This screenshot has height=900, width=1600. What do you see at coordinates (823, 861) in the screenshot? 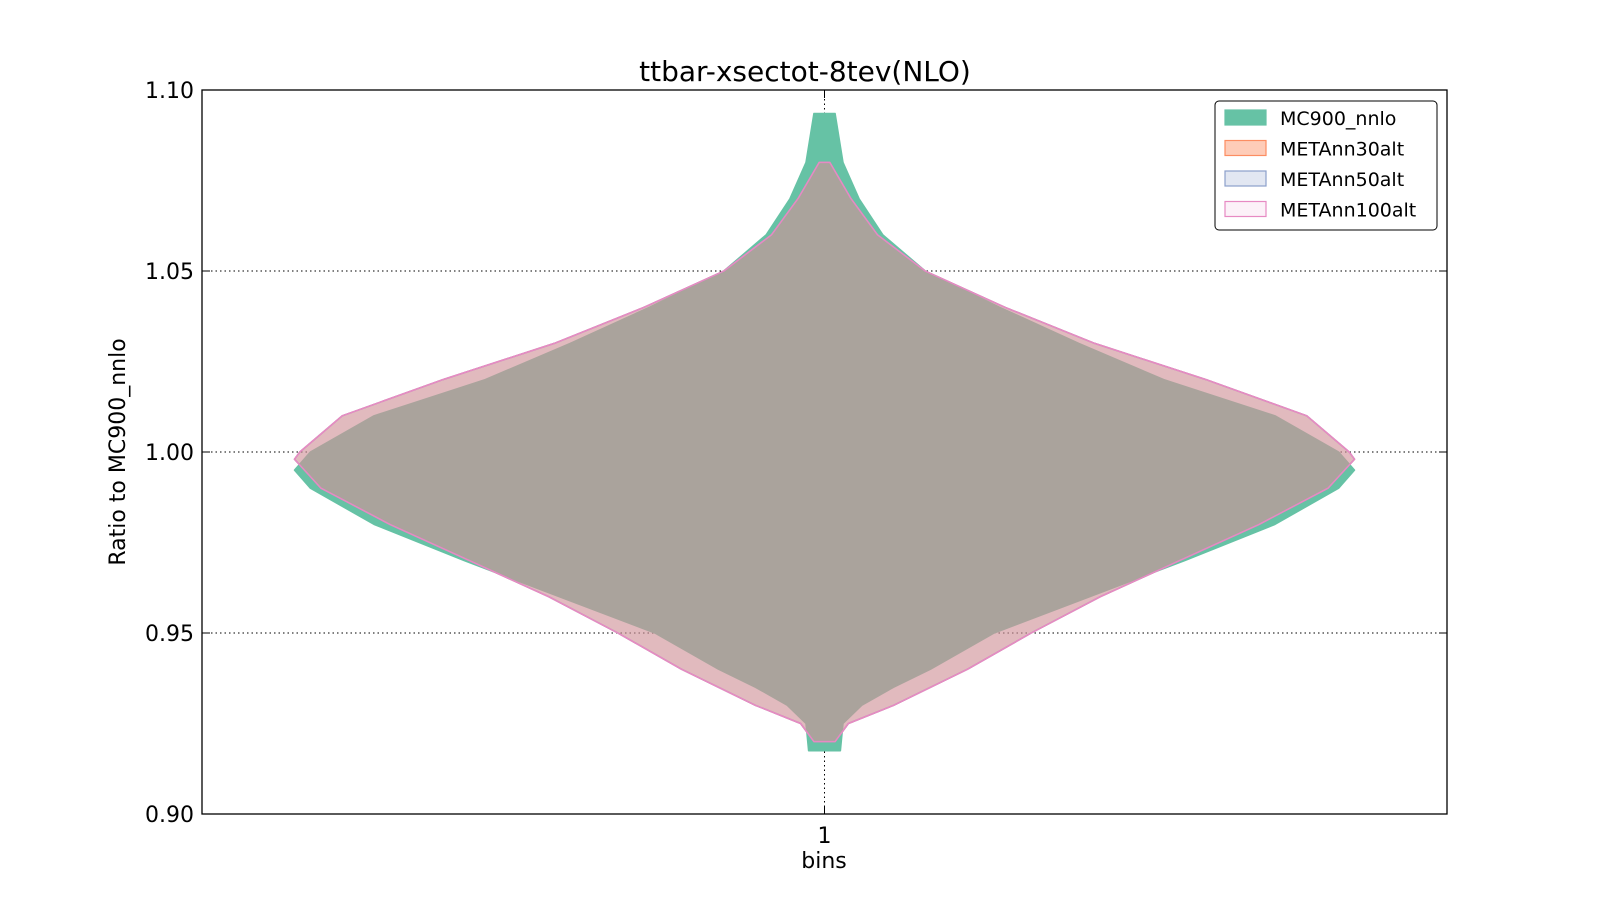
I see `x-axis-label: bins` at bounding box center [823, 861].